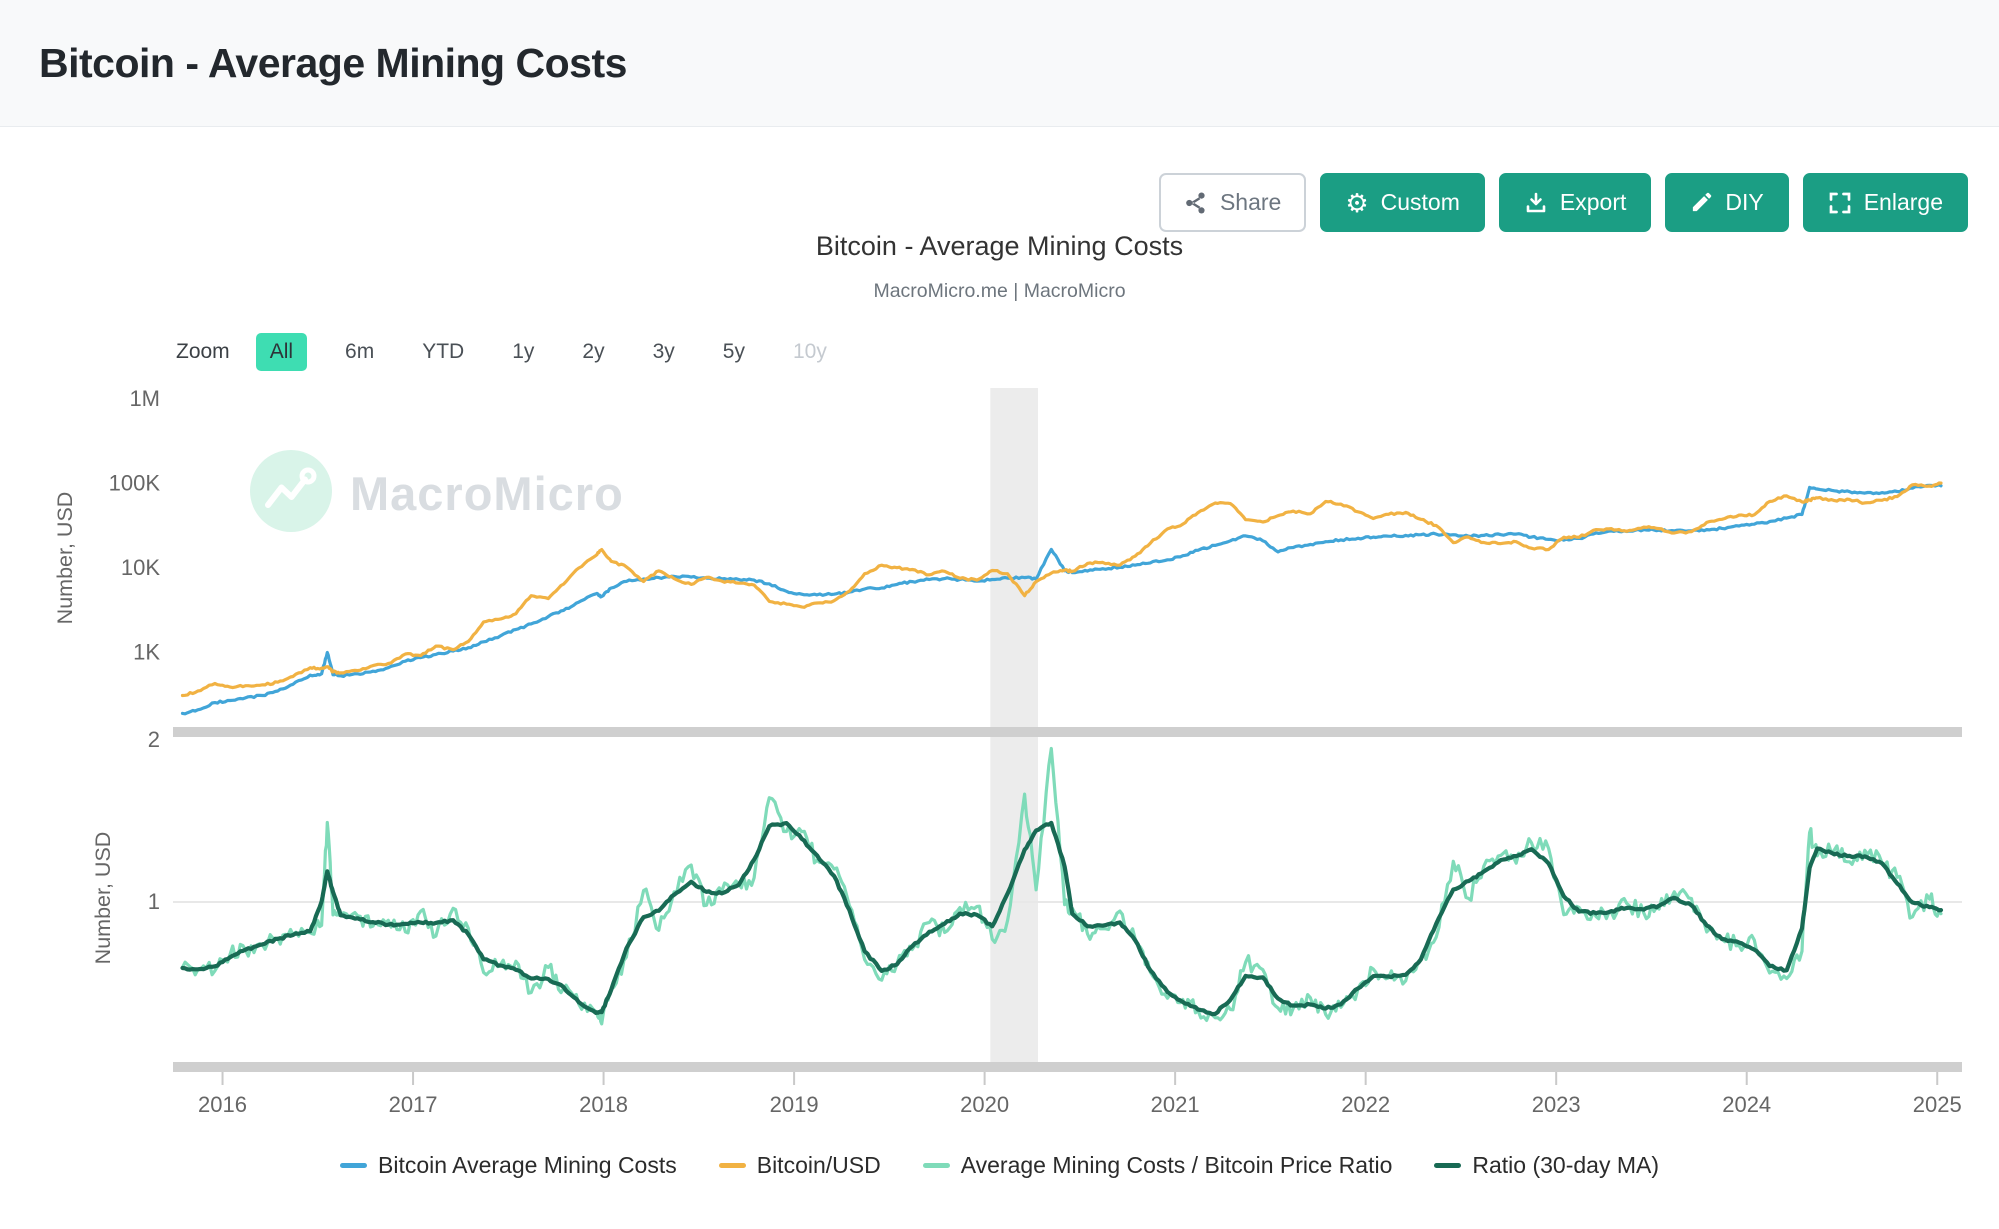 This screenshot has height=1229, width=1999. I want to click on zoom-option-5y: 5y, so click(733, 351).